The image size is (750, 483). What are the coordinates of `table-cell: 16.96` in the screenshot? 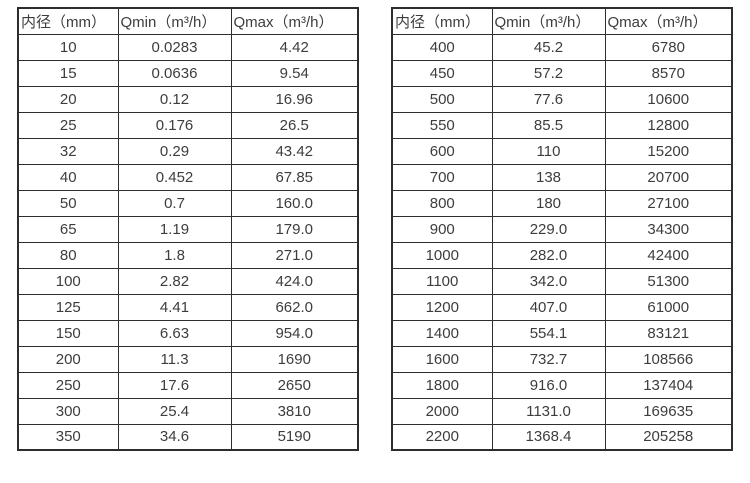 It's located at (294, 99).